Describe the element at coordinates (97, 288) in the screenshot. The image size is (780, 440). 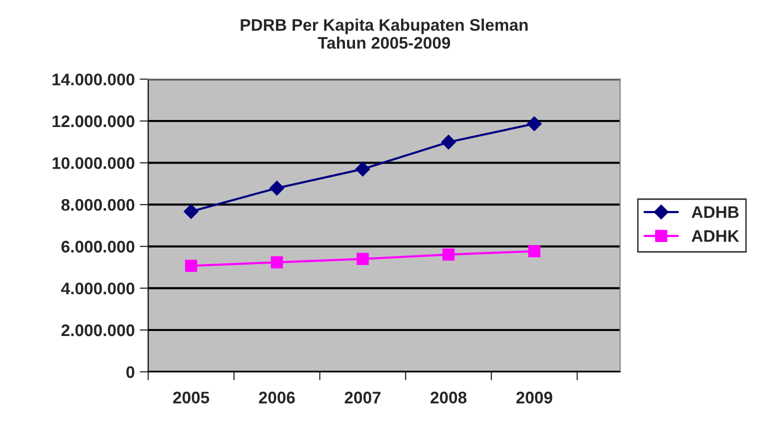
I see `y-tick-label: 4.000.000` at that location.